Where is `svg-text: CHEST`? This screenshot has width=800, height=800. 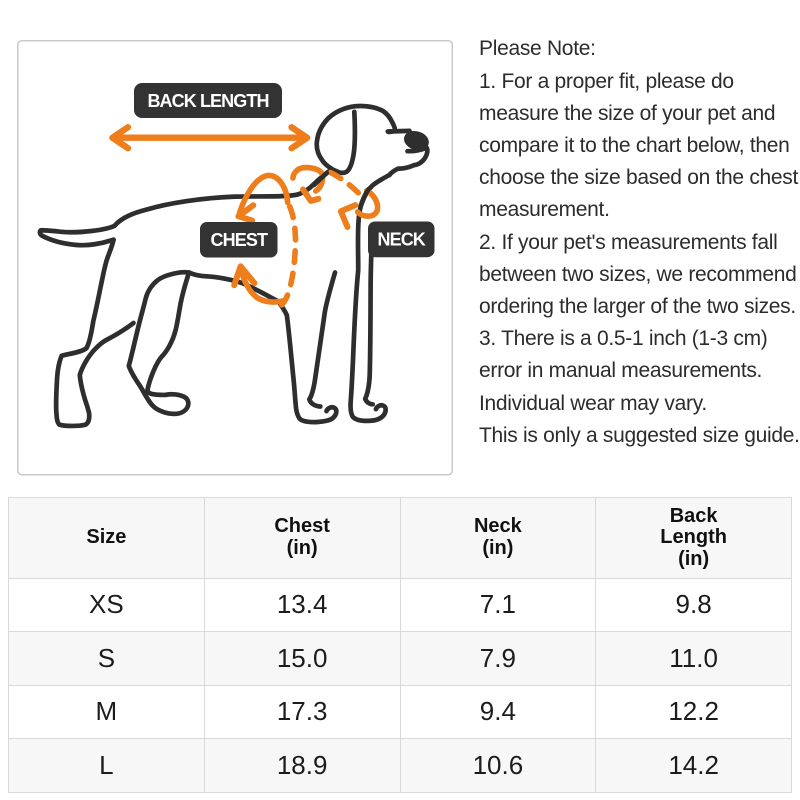 svg-text: CHEST is located at coordinates (239, 240).